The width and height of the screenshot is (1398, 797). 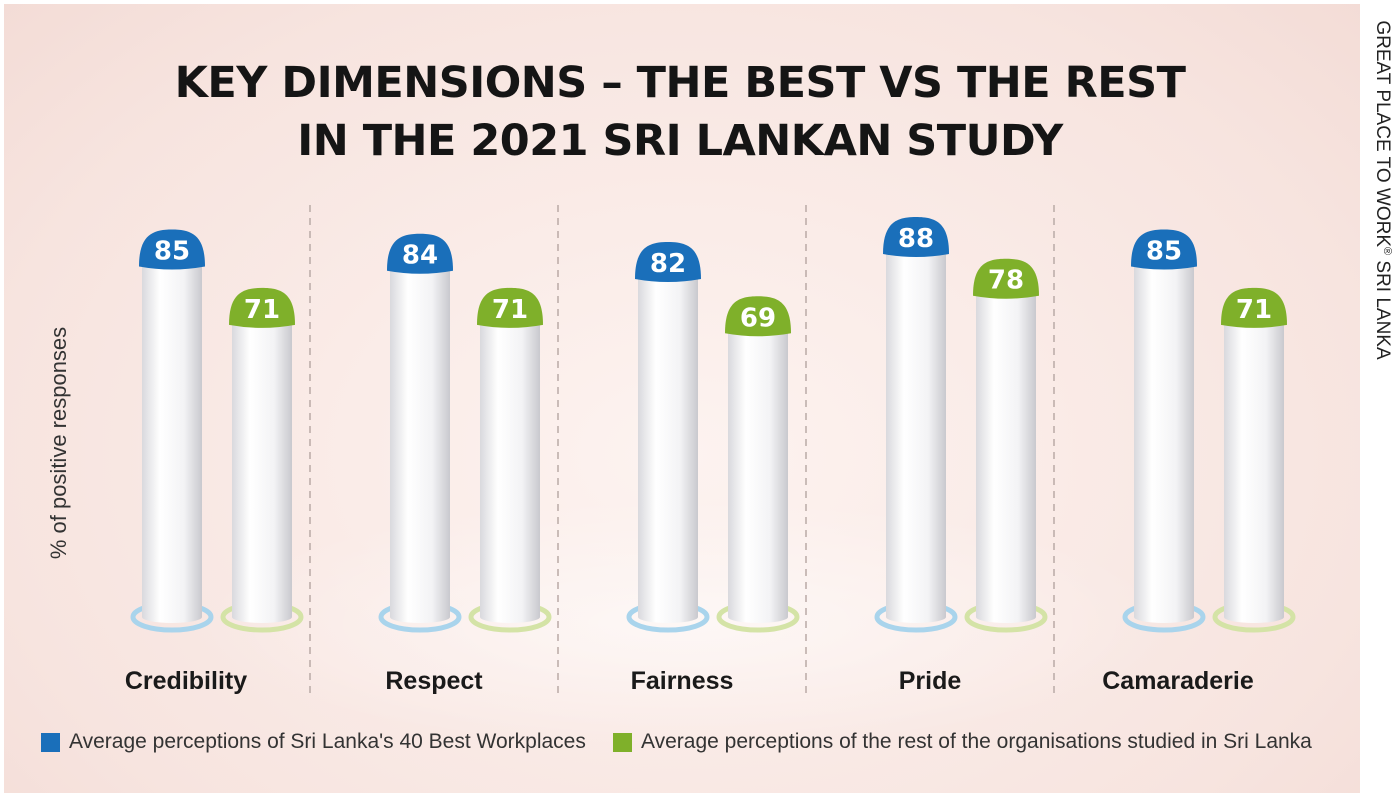 I want to click on bar-data-label: 78, so click(x=1006, y=281).